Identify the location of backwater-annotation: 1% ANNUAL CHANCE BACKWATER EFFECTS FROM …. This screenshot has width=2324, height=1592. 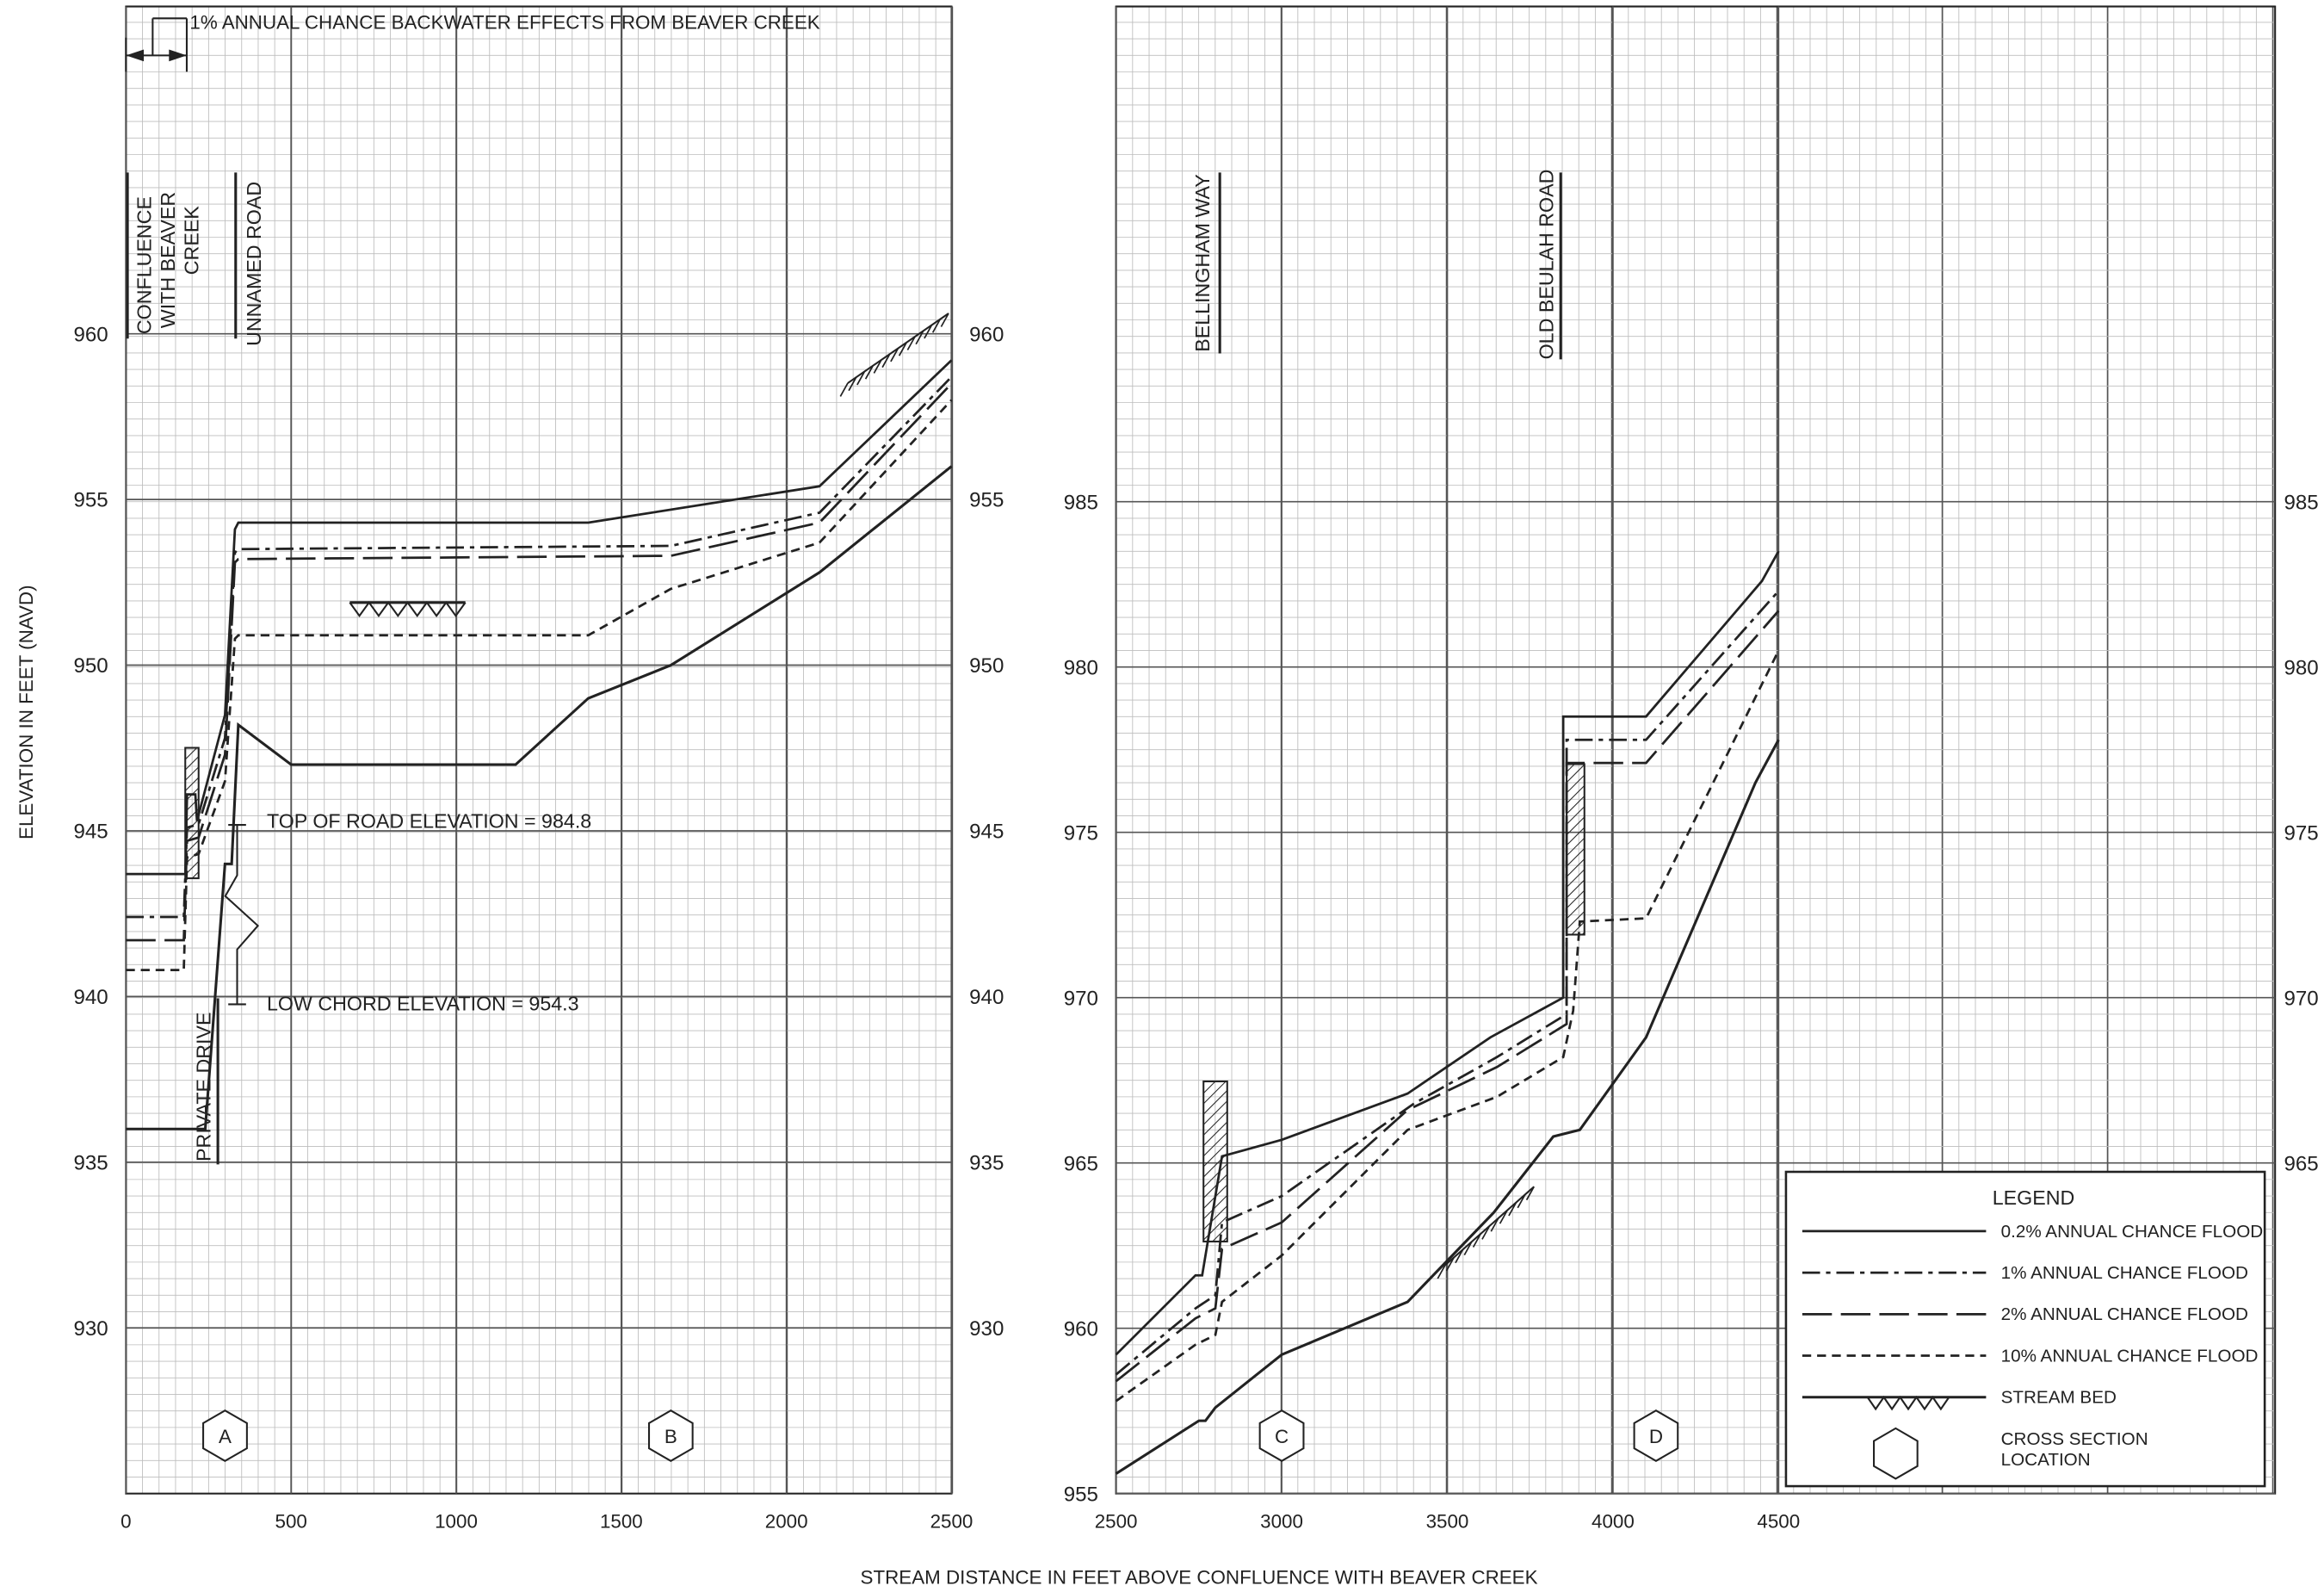
(504, 22).